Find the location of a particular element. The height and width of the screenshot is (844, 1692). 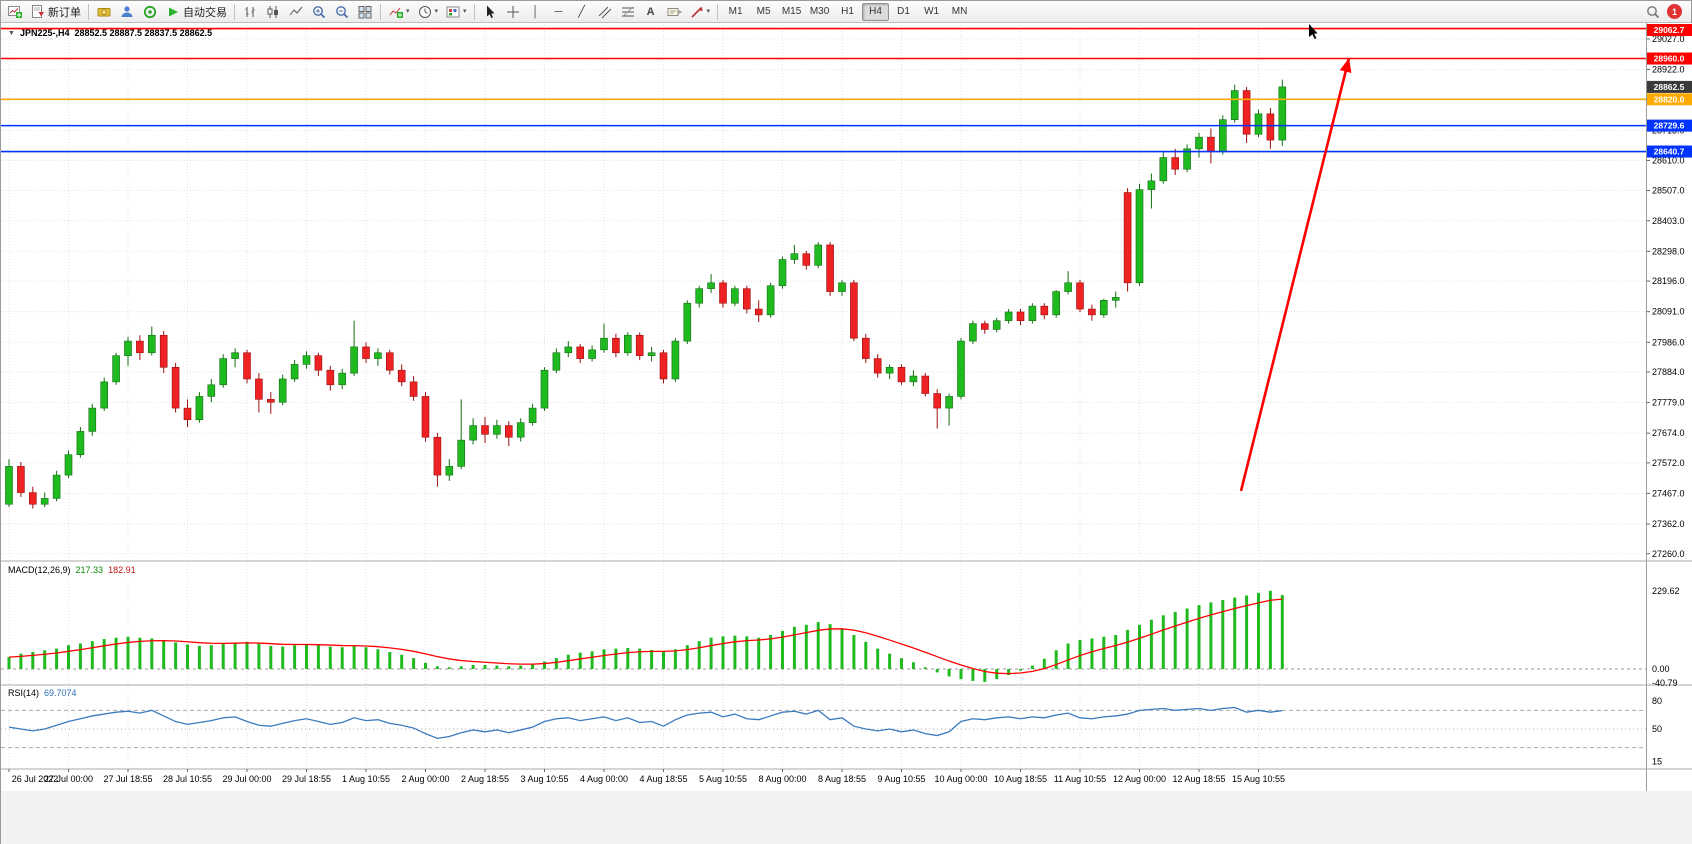

auto-trading-button: 自动交易 is located at coordinates (196, 11).